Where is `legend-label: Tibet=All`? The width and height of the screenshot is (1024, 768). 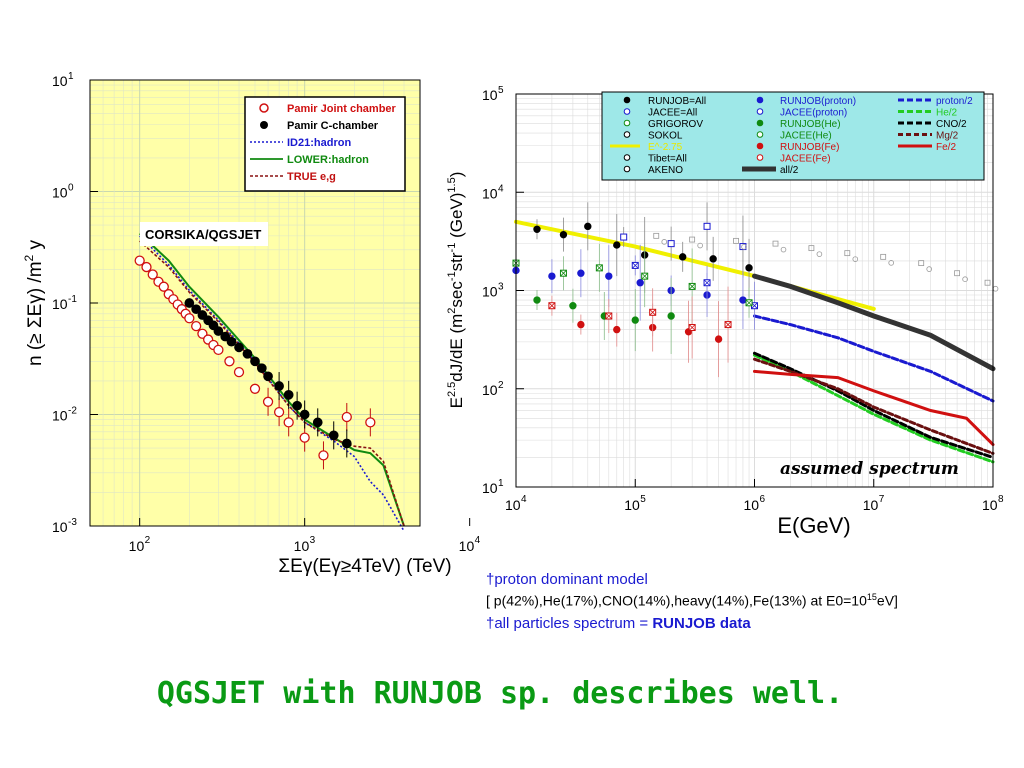 legend-label: Tibet=All is located at coordinates (667, 159).